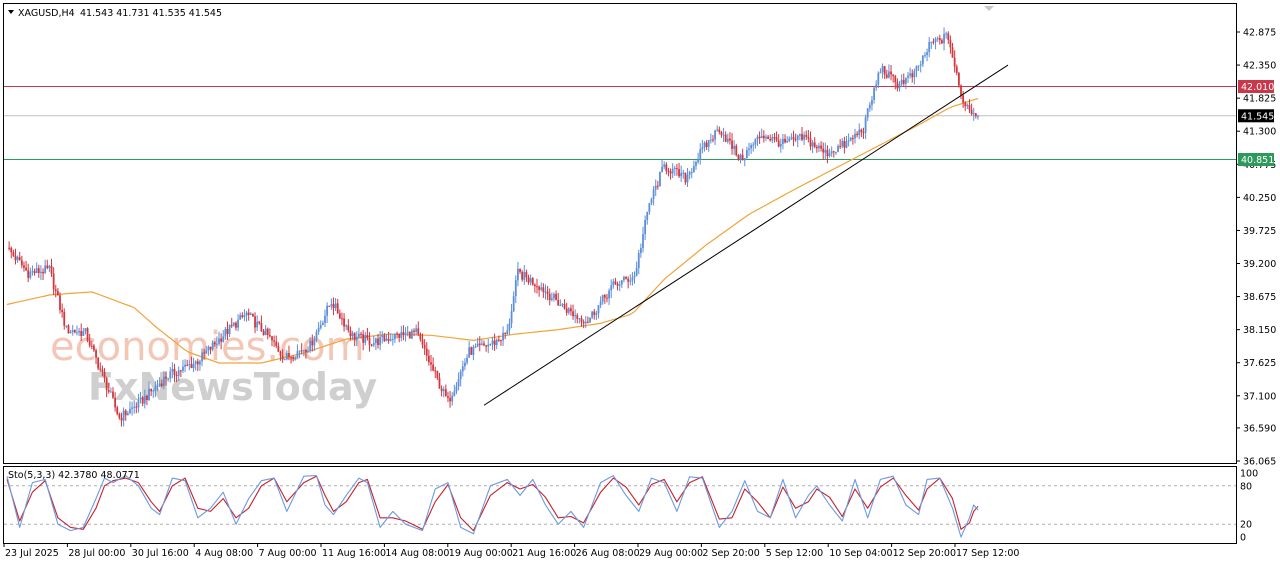 The image size is (1280, 571). What do you see at coordinates (11, 12) in the screenshot?
I see `collapse-triangle-icon` at bounding box center [11, 12].